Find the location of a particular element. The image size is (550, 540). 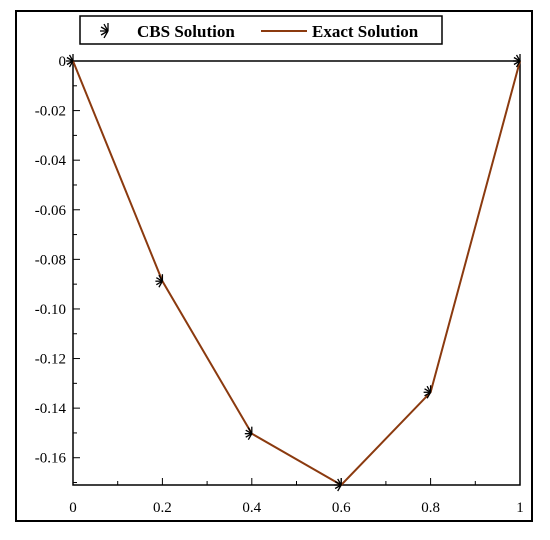

x-tick-label: 1 is located at coordinates (520, 508).